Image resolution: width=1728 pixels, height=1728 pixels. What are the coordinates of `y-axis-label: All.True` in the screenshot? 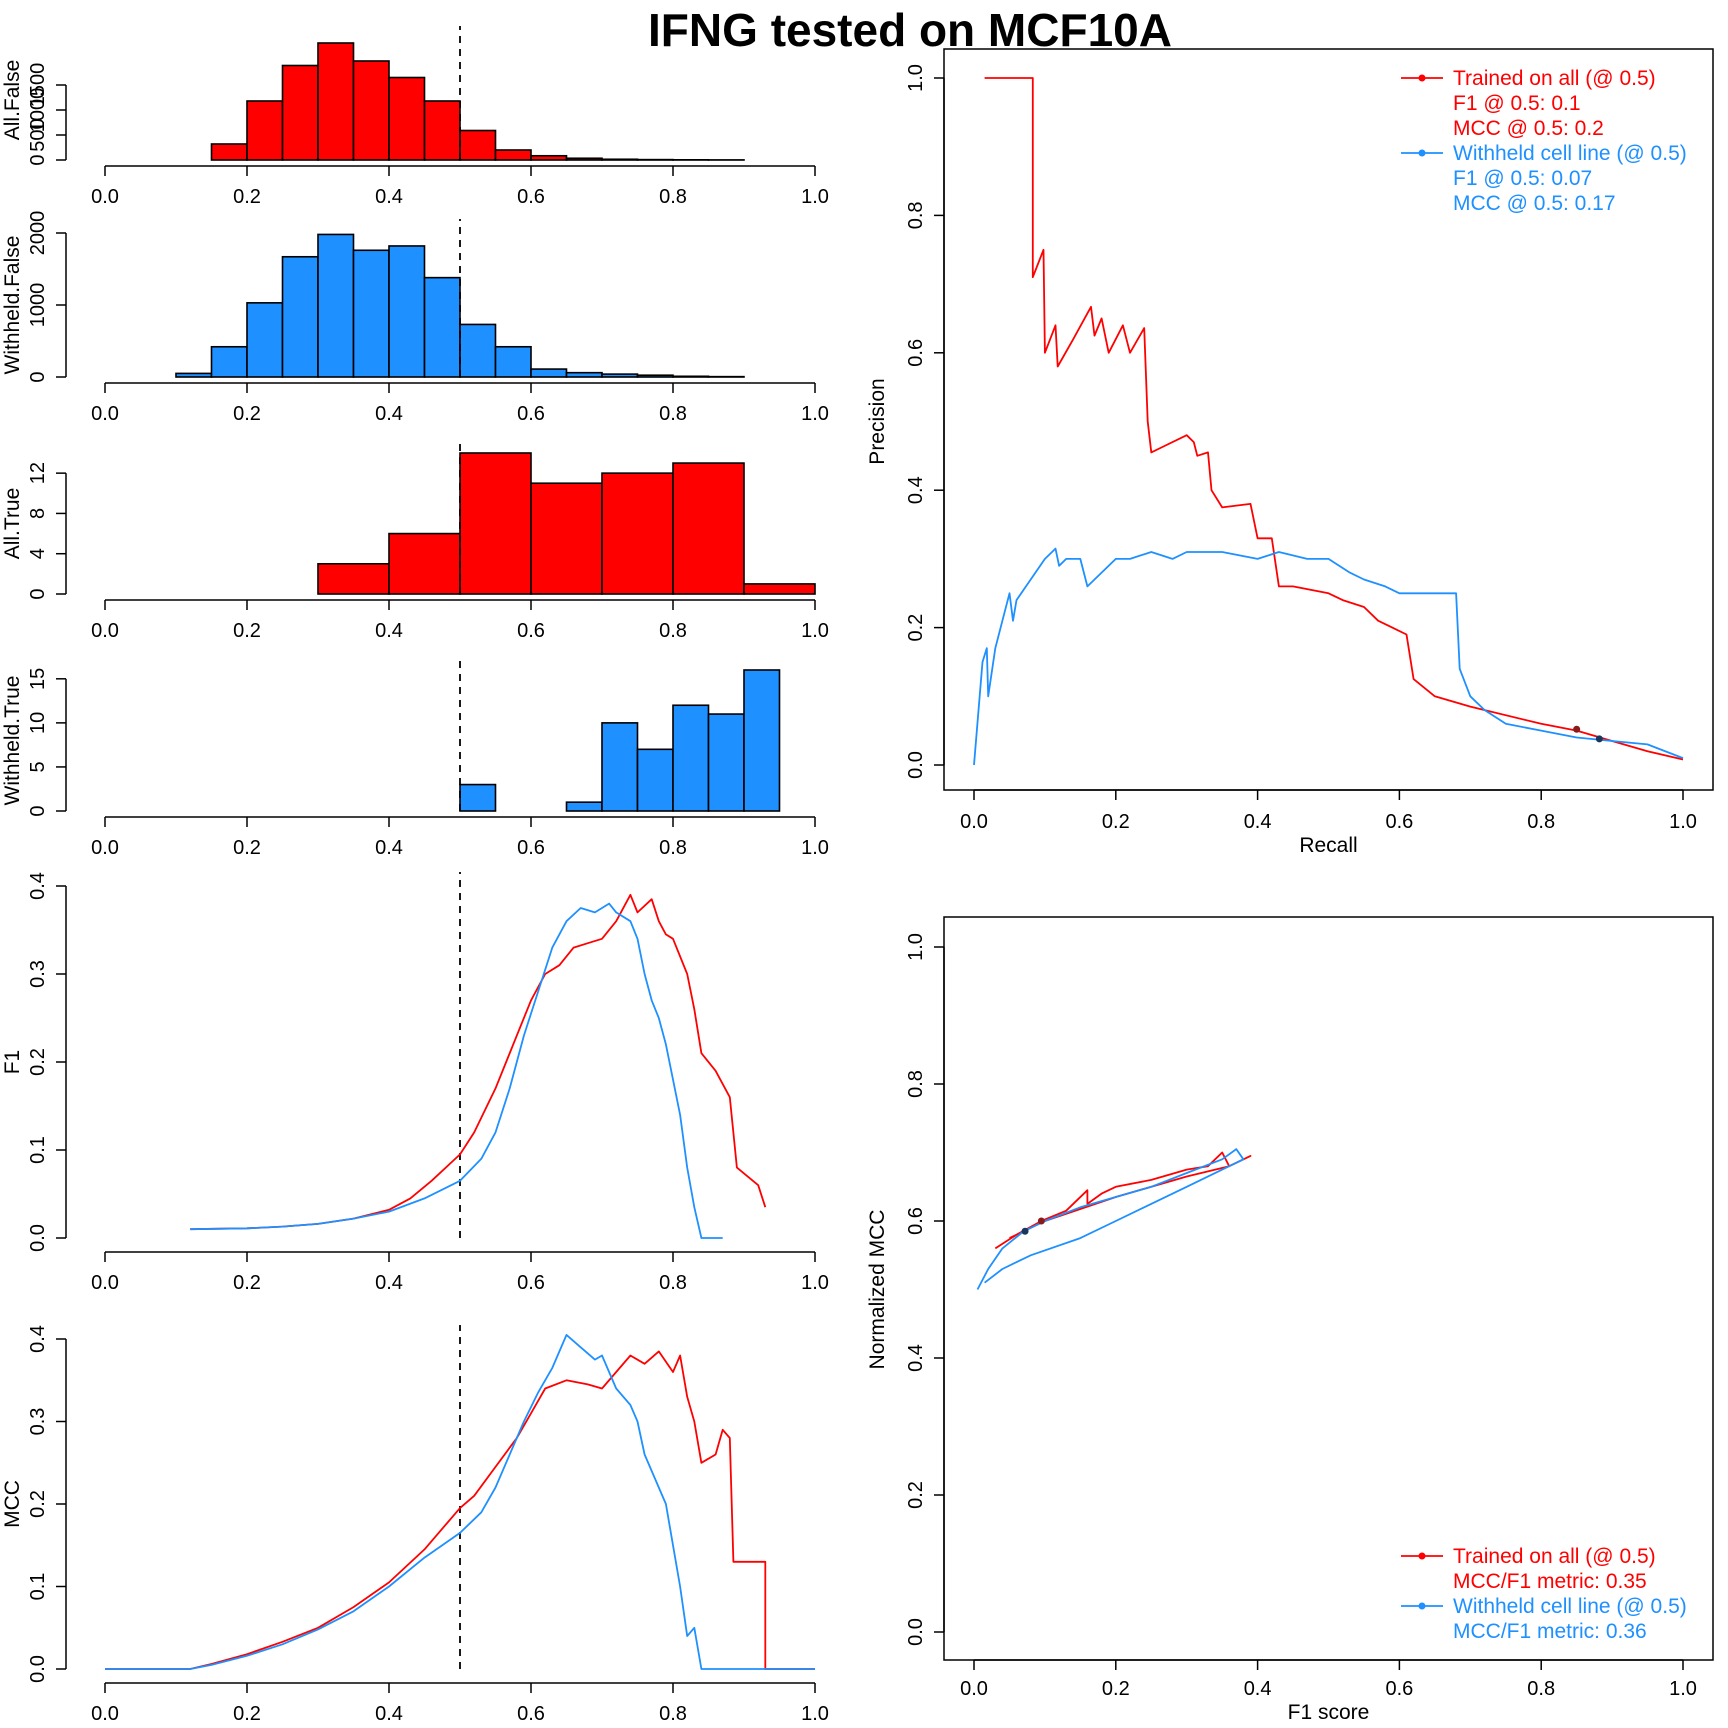 It's located at (12, 524).